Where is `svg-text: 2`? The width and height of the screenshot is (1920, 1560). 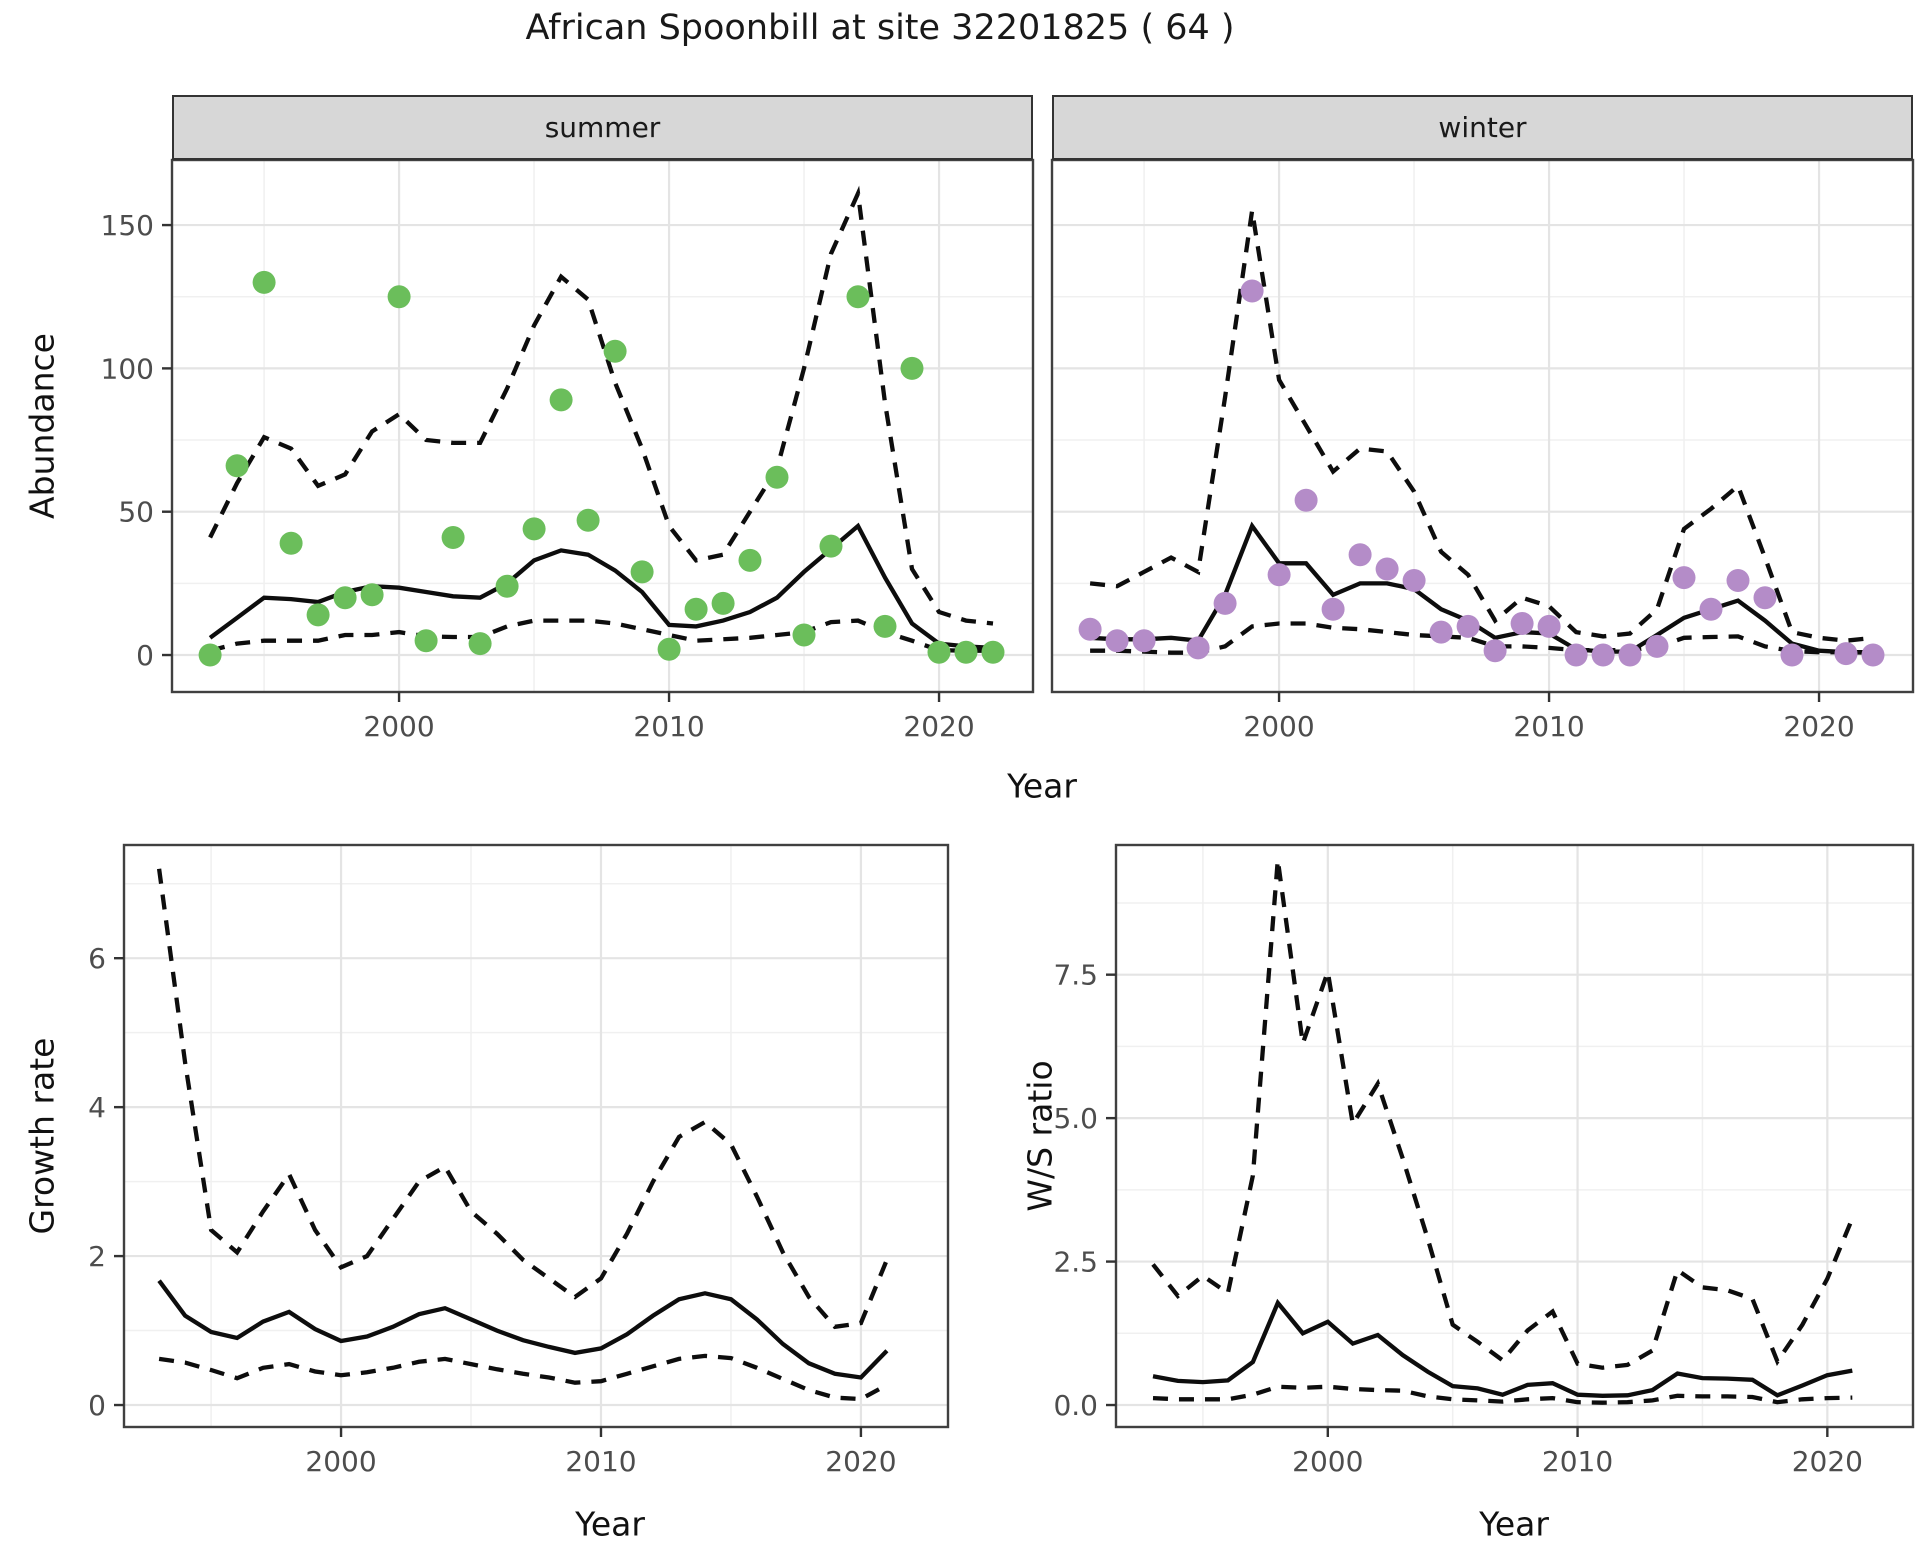 svg-text: 2 is located at coordinates (97, 1256).